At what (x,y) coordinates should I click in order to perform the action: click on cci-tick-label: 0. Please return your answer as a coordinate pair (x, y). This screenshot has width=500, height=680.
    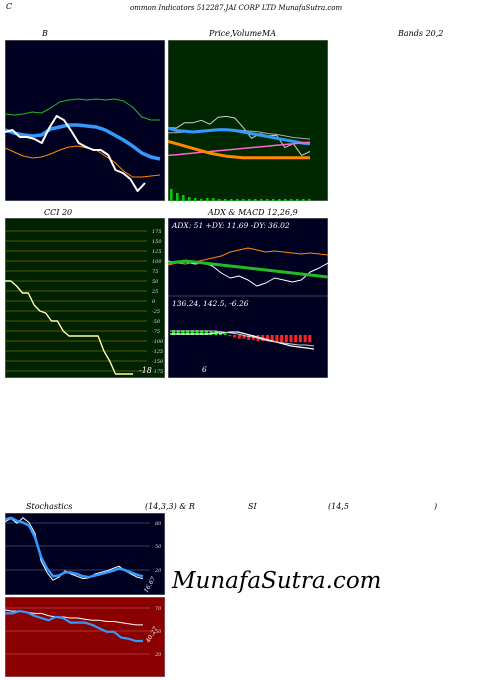
    Looking at the image, I should click on (154, 302).